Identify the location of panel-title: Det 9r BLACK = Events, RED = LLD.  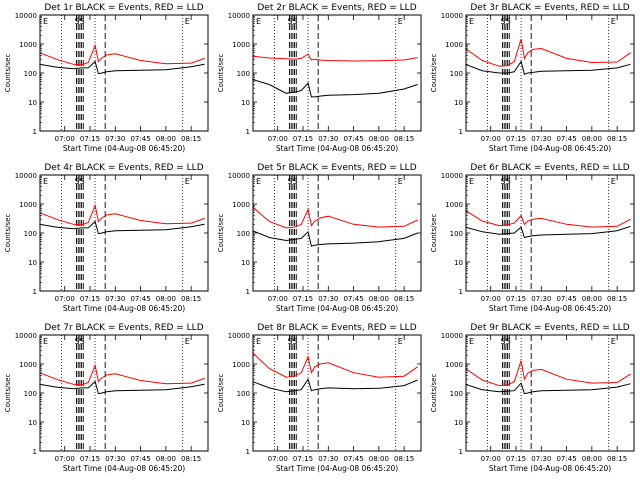
(549, 328).